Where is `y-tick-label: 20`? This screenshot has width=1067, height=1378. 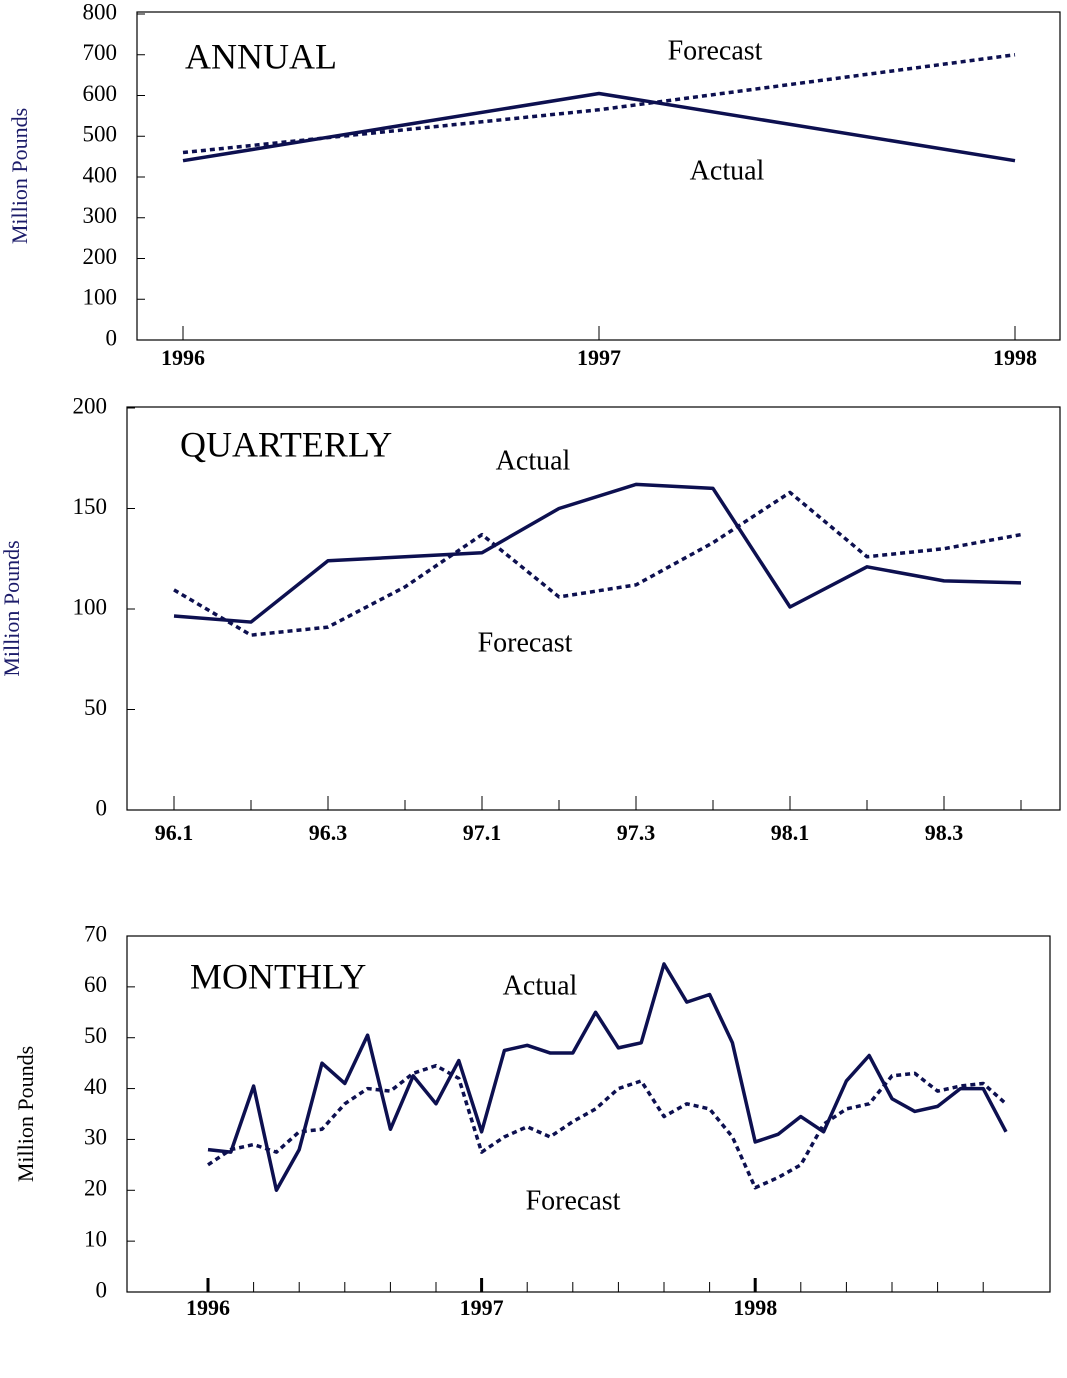
y-tick-label: 20 is located at coordinates (95, 1188).